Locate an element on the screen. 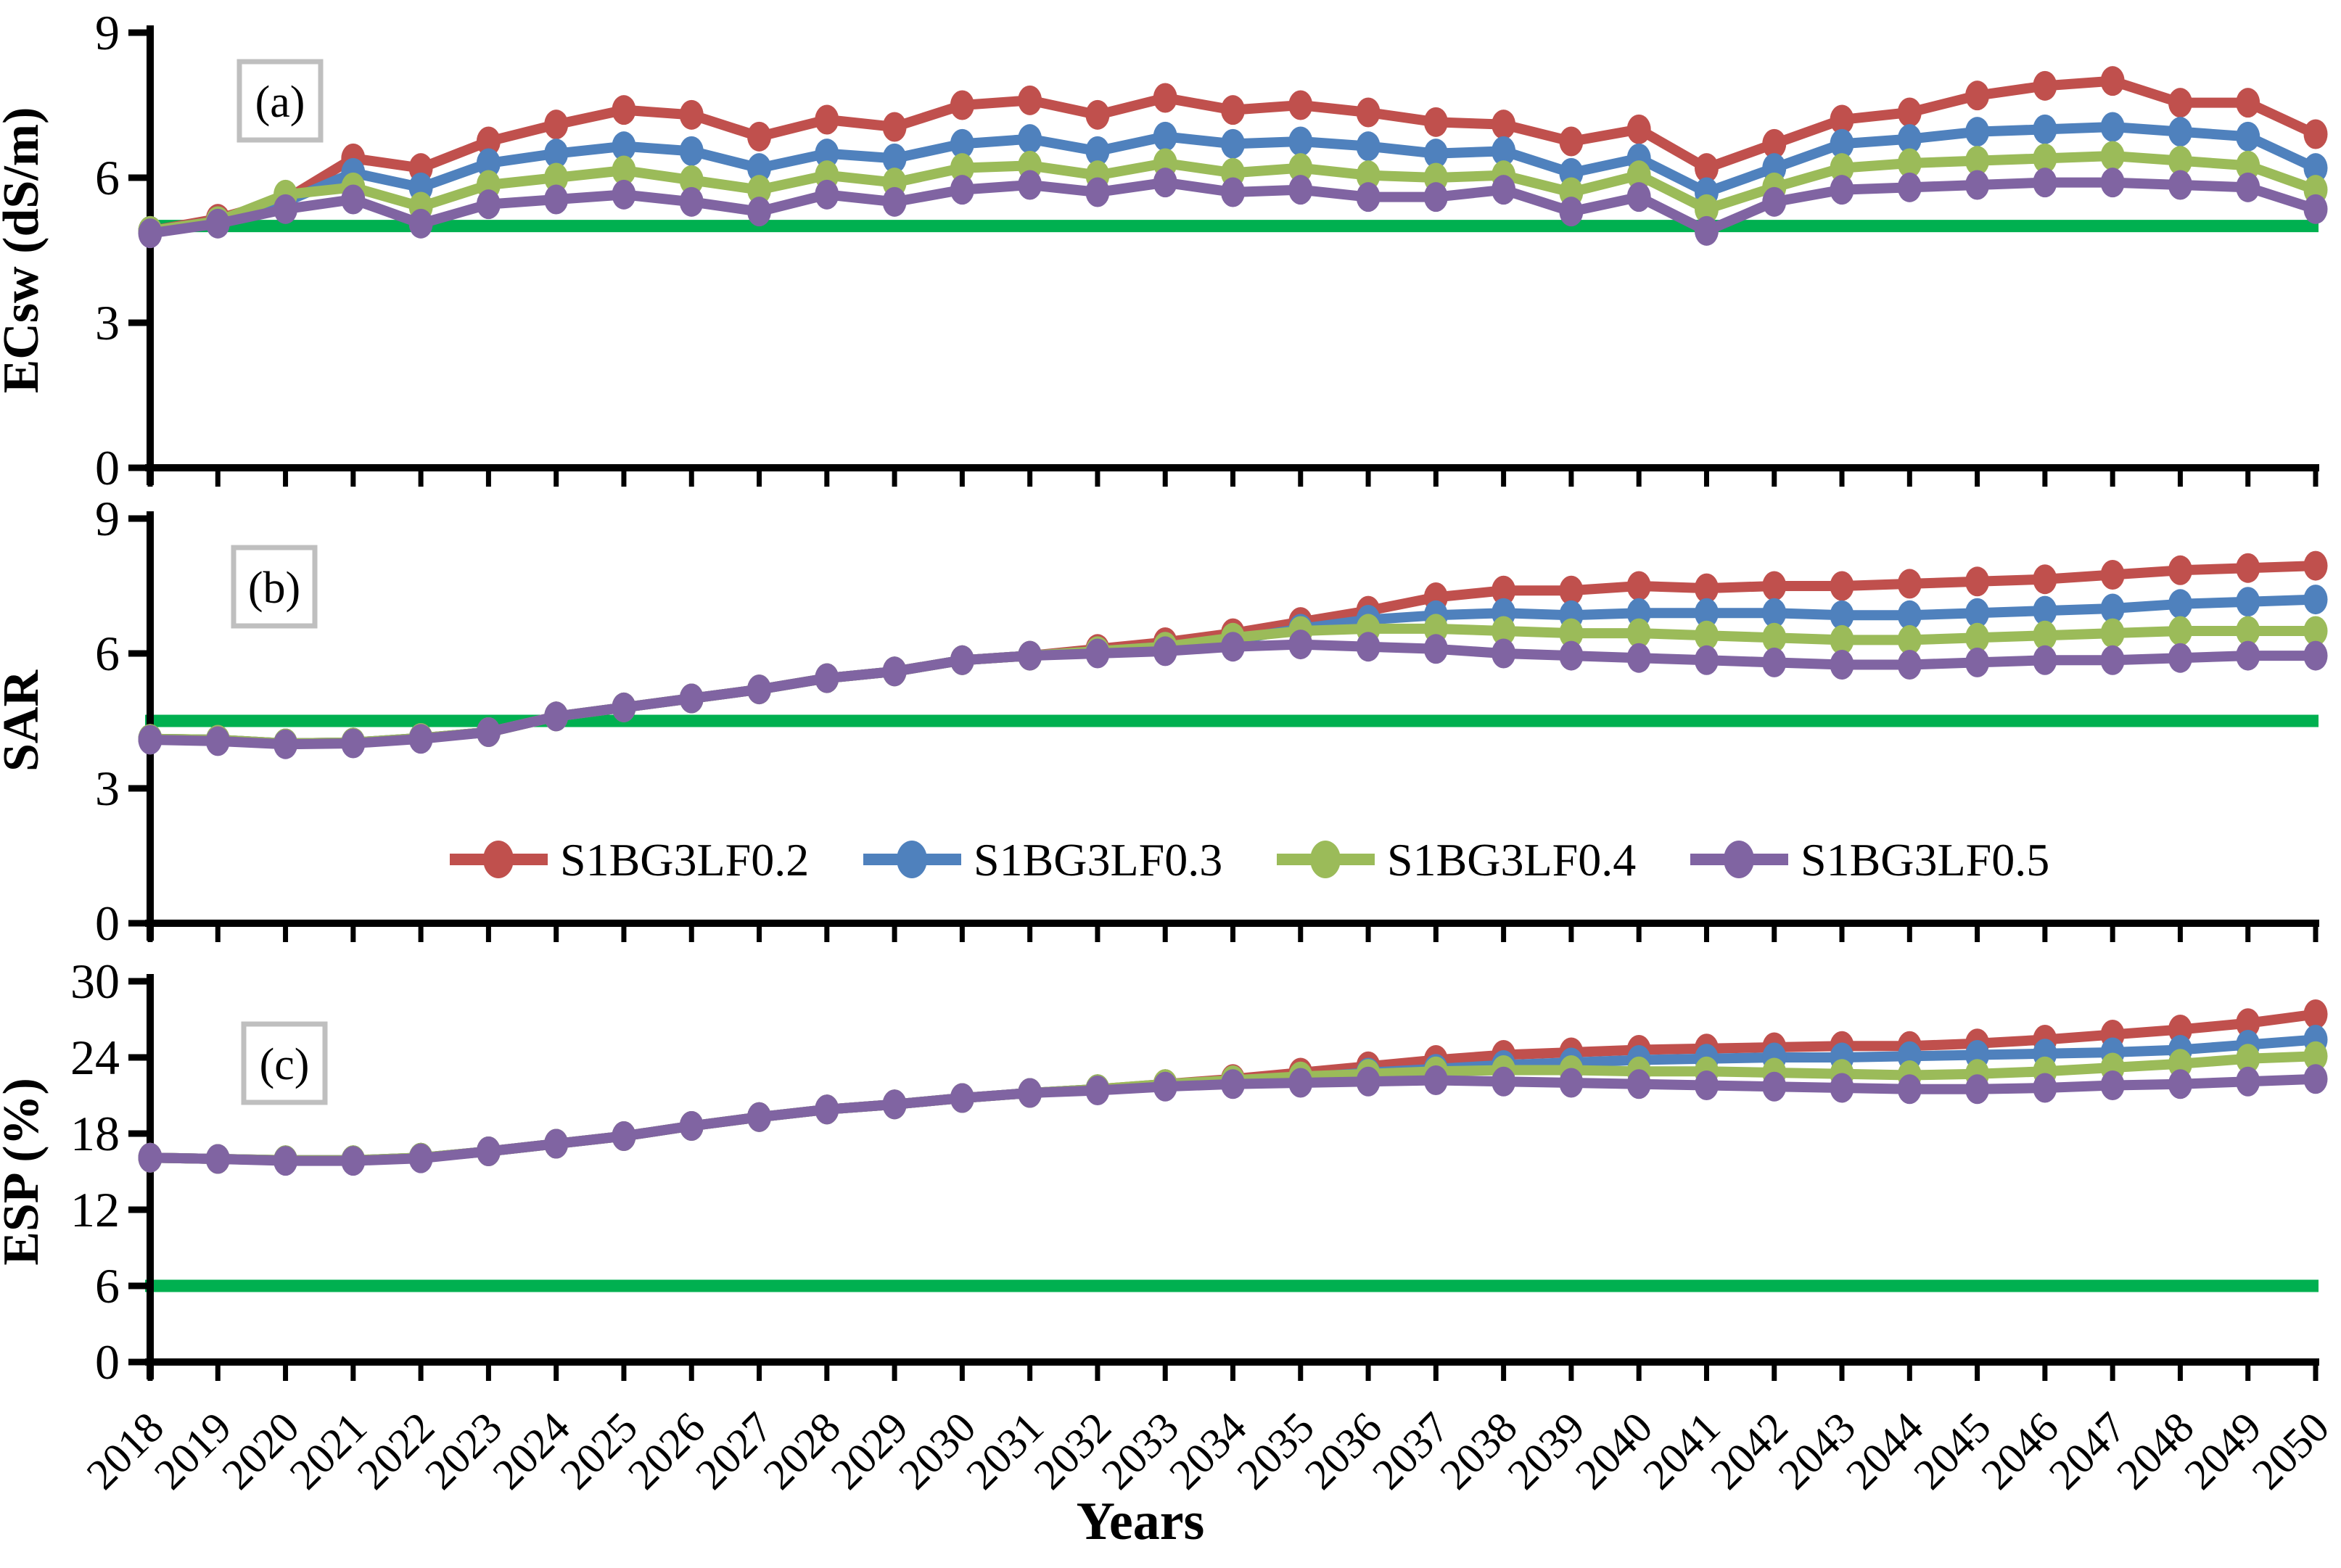  y-tick-label-c: 18 is located at coordinates (95, 1133).